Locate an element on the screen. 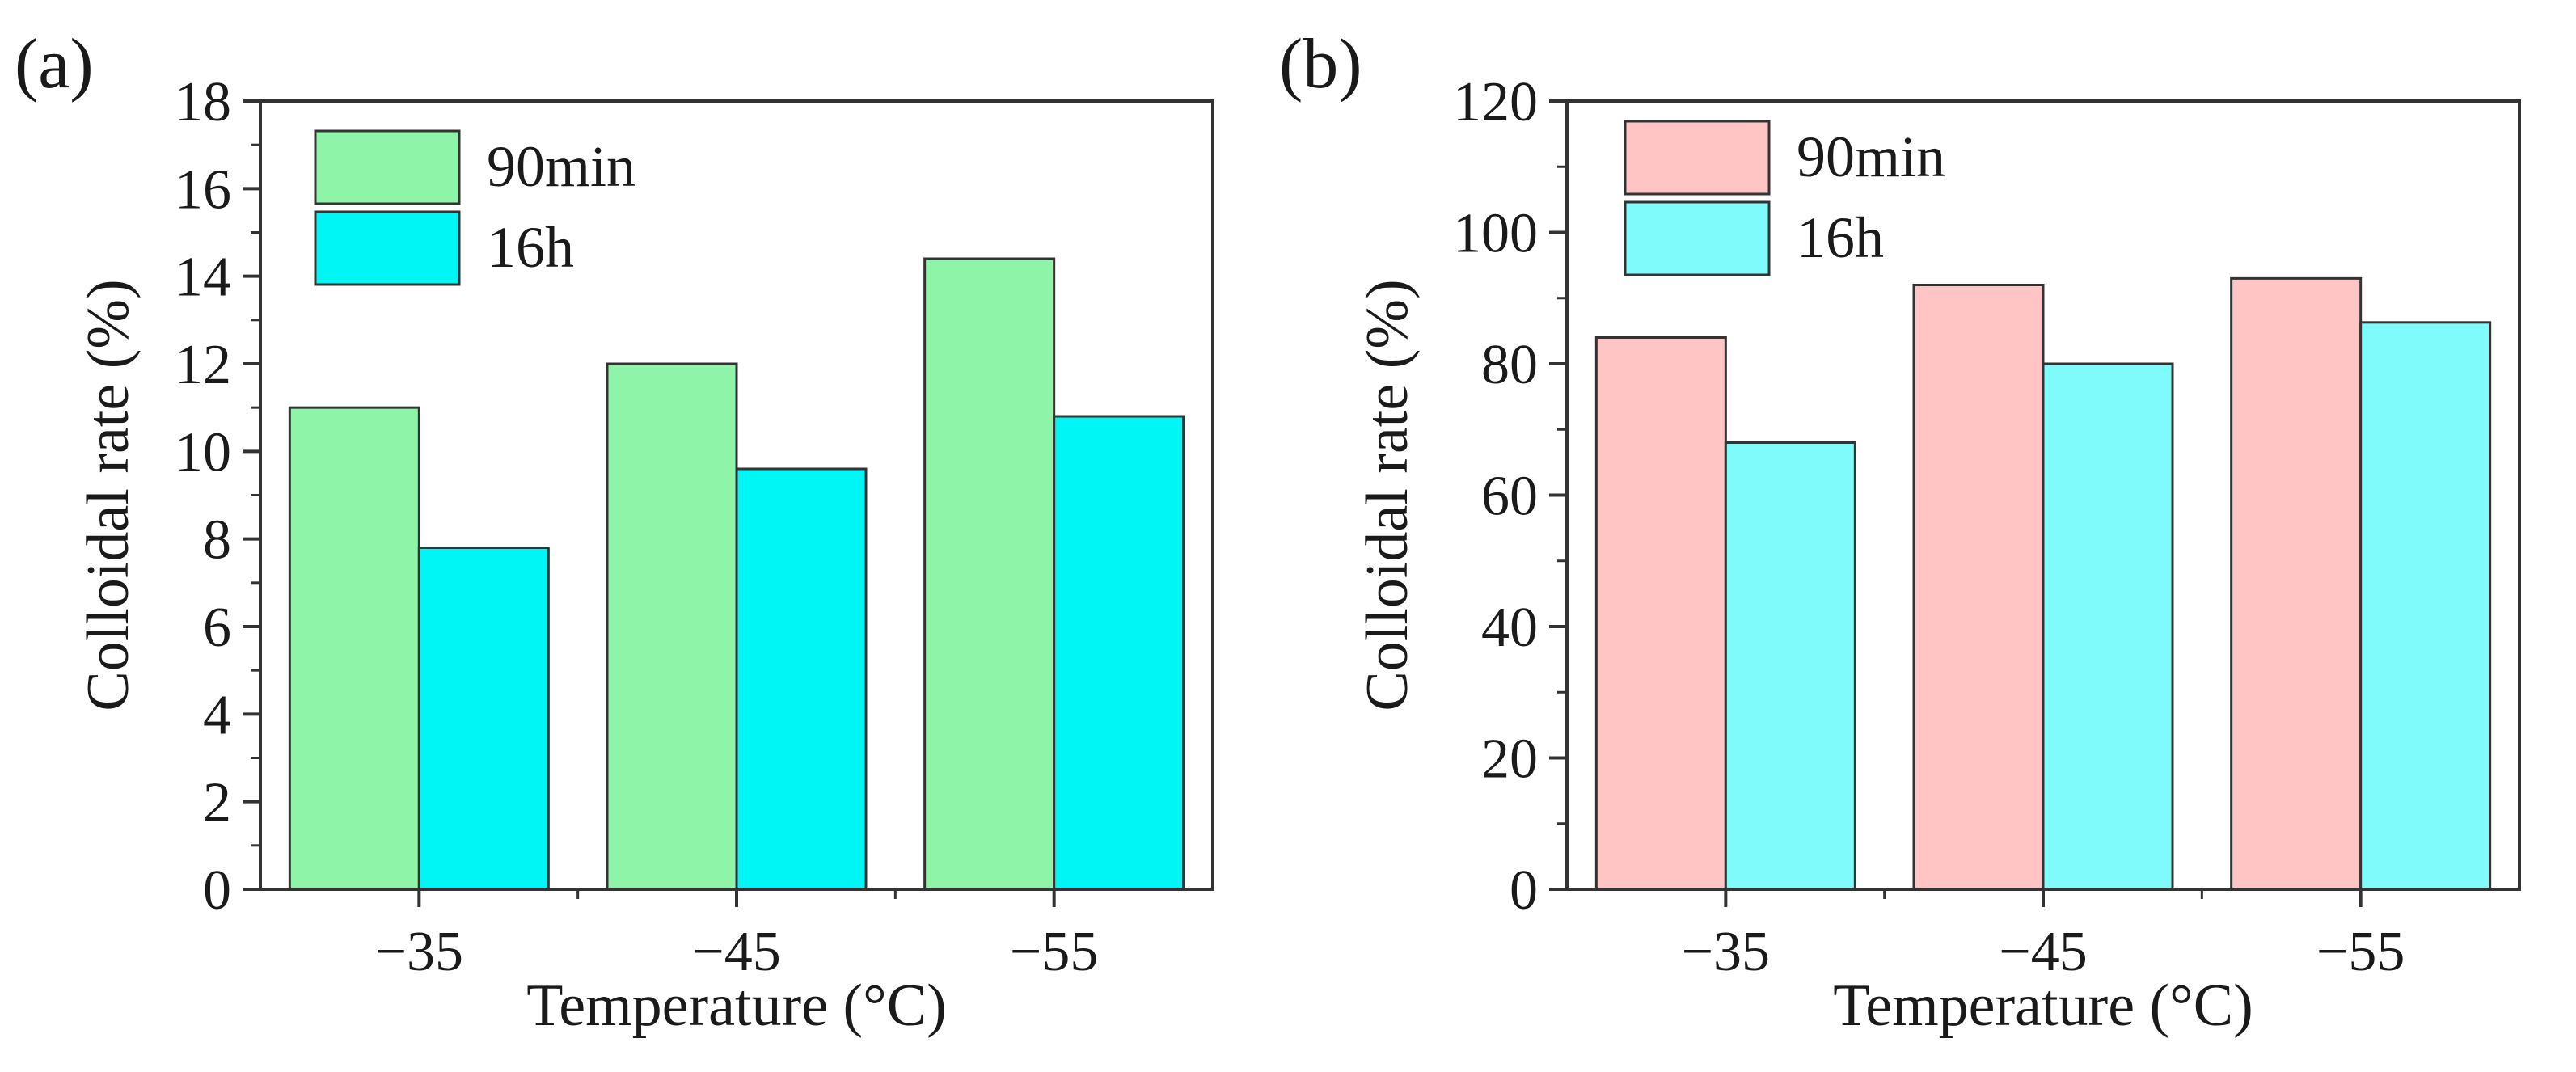 The width and height of the screenshot is (2576, 1072). y-tick-label: 100 is located at coordinates (1495, 234).